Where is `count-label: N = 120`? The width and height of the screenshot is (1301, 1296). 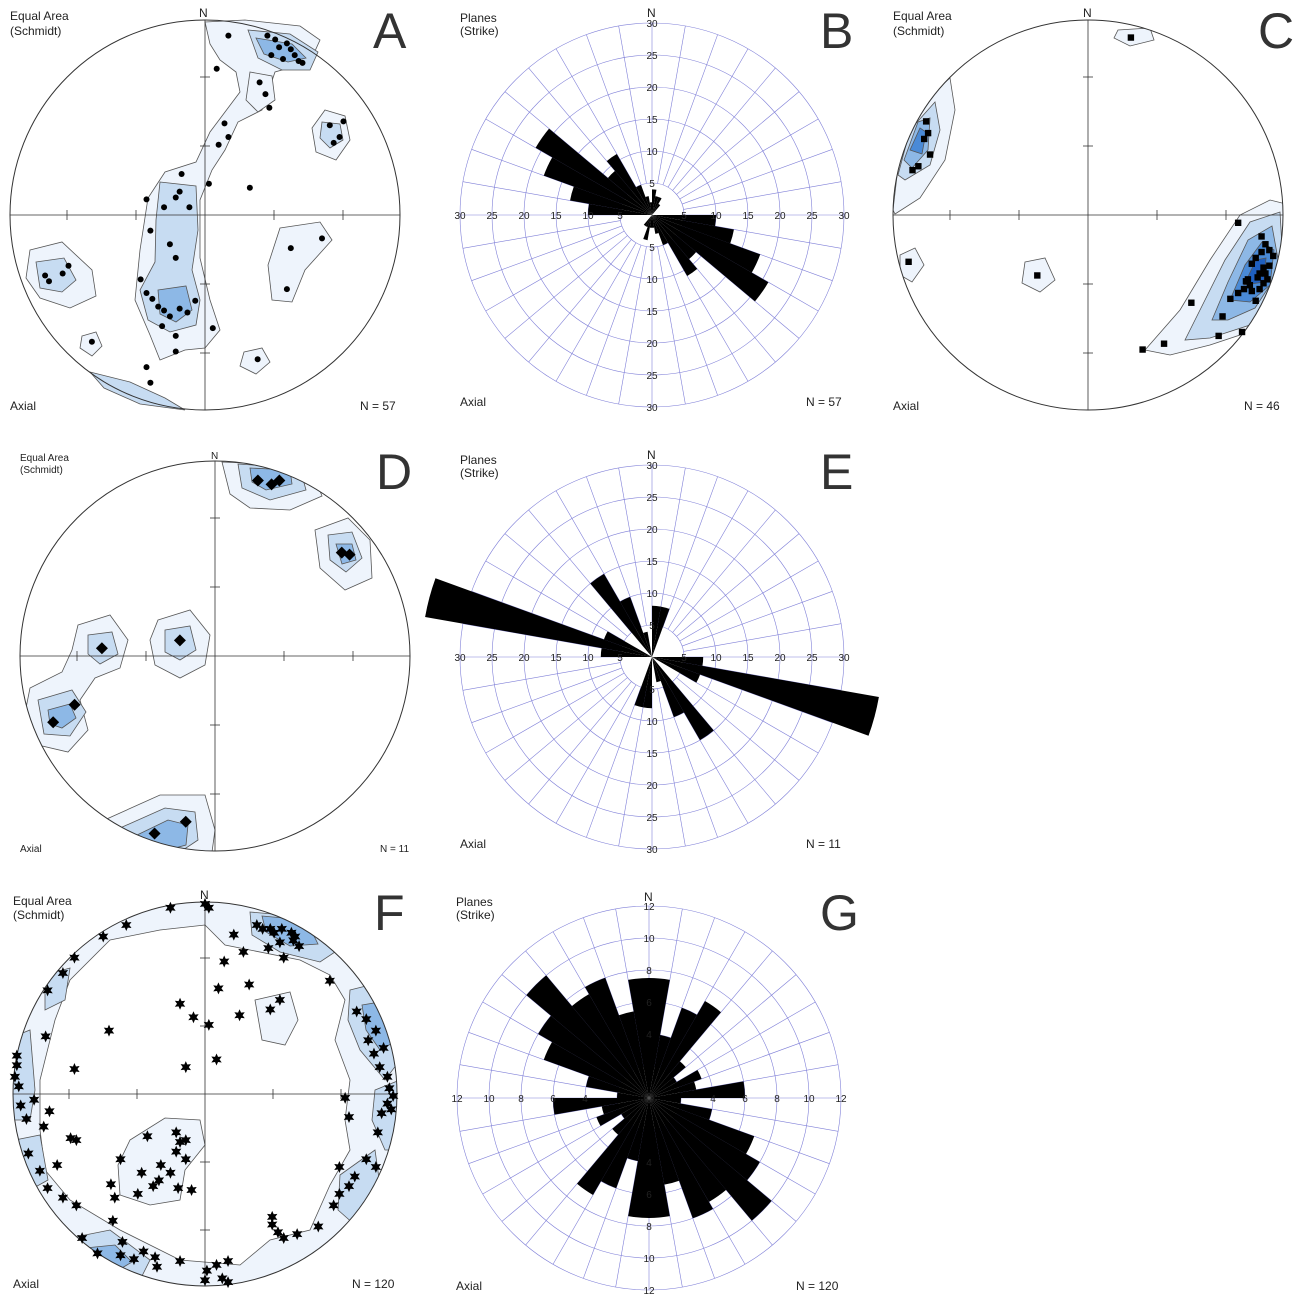 count-label: N = 120 is located at coordinates (817, 1286).